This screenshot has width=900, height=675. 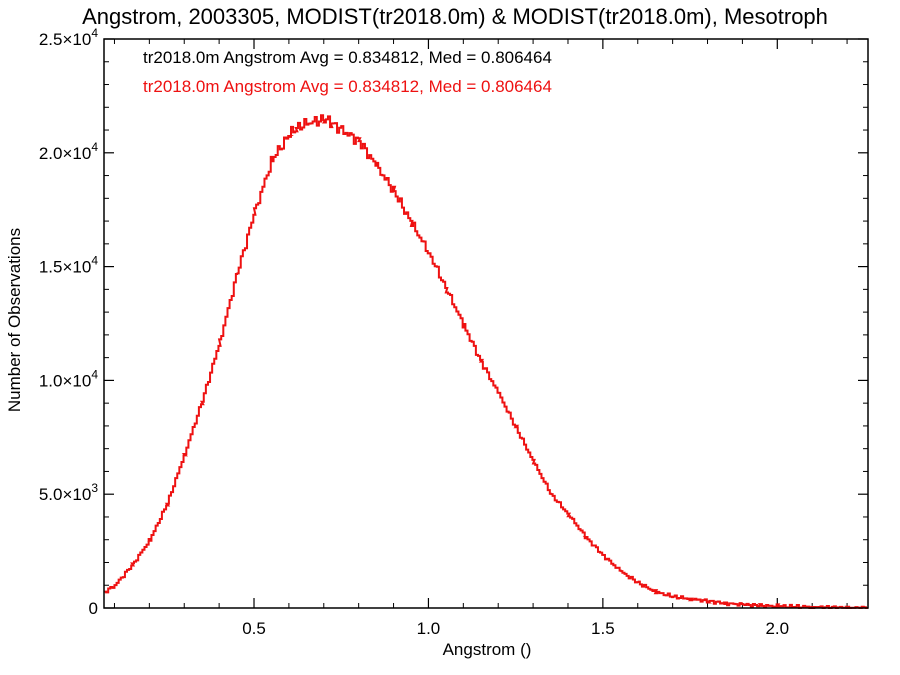 I want to click on y-tick-label: 0, so click(x=93, y=608).